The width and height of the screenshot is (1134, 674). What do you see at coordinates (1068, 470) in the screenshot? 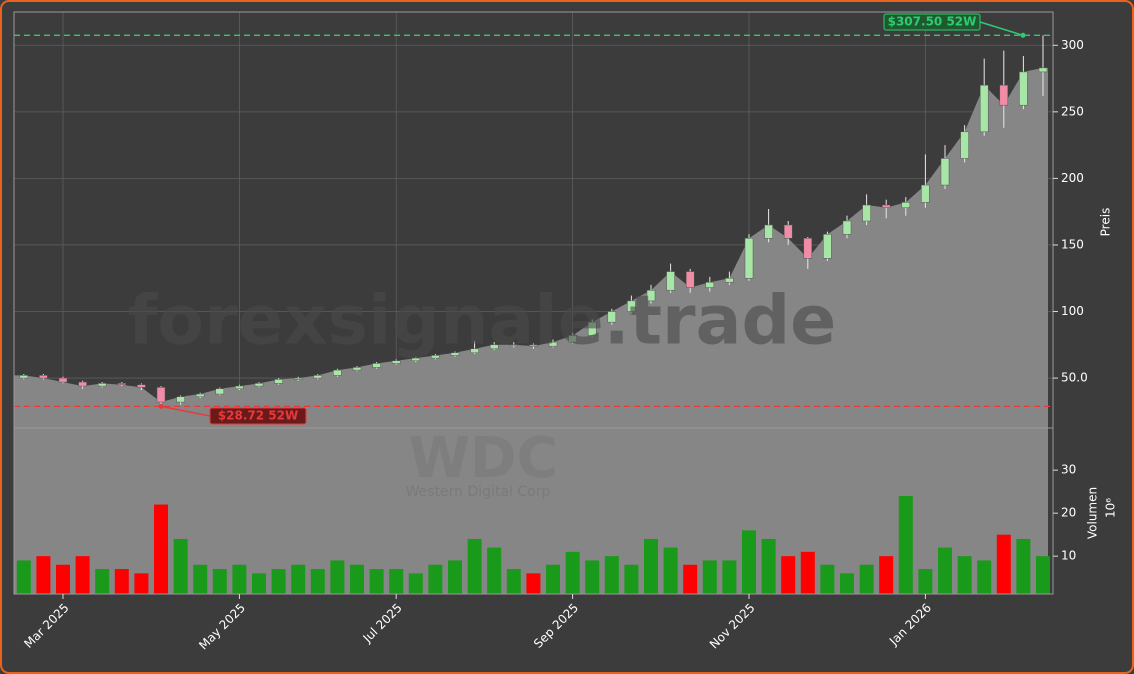
I see `volume-tick-label: 30` at bounding box center [1068, 470].